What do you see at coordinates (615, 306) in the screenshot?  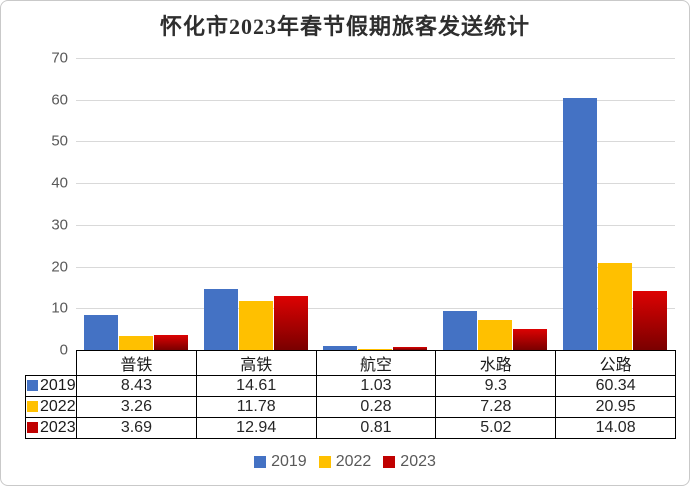 I see `bar-2022-公路` at bounding box center [615, 306].